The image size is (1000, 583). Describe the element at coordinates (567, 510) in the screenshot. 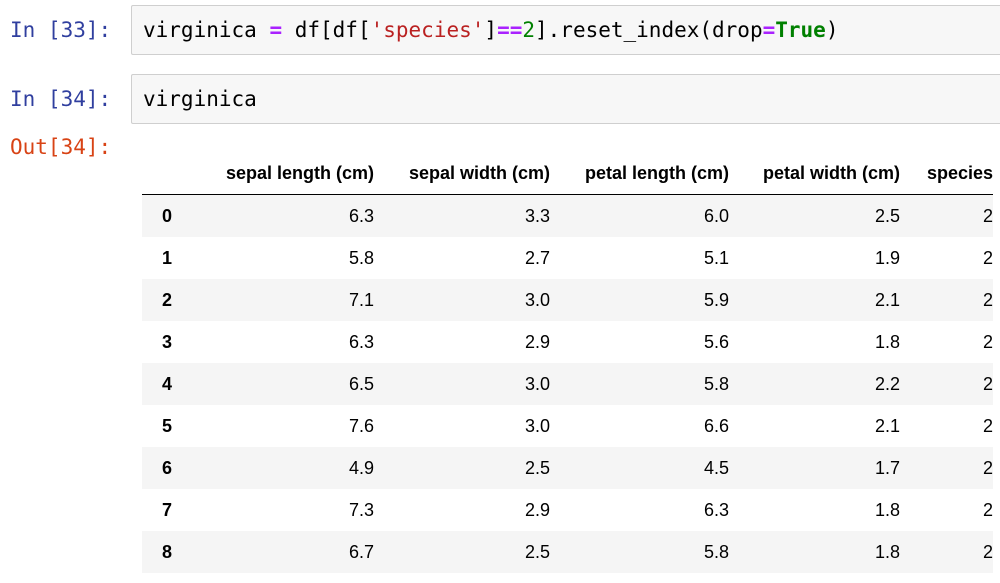

I see `table-row: 7 7.3 2.9 6.3 1.8 2` at that location.